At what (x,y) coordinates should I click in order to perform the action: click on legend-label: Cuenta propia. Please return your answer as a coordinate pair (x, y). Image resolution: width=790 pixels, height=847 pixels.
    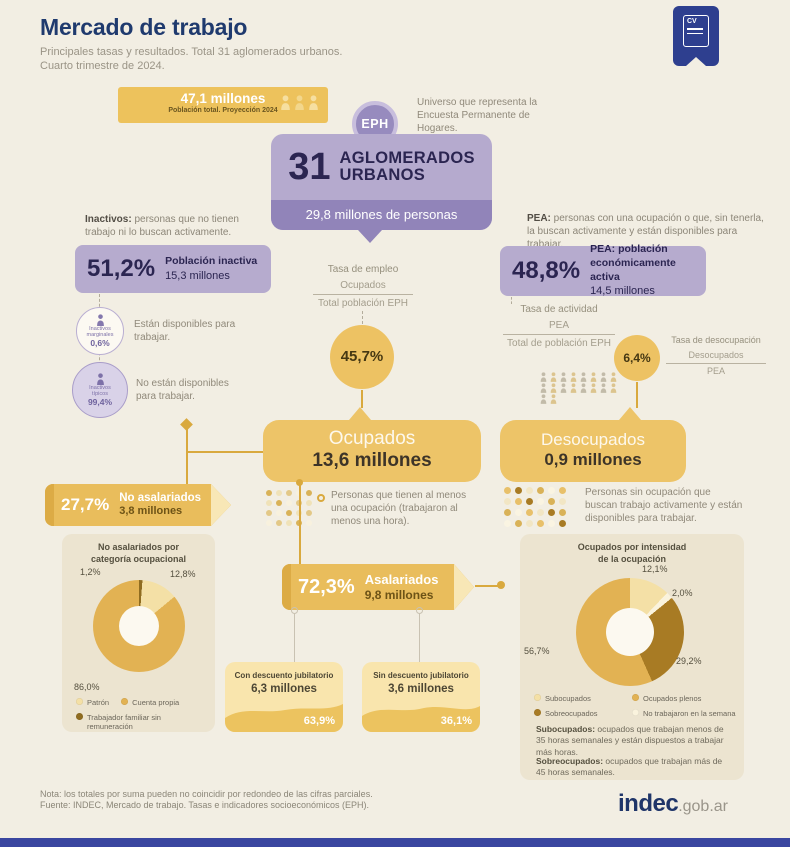
    Looking at the image, I should click on (156, 702).